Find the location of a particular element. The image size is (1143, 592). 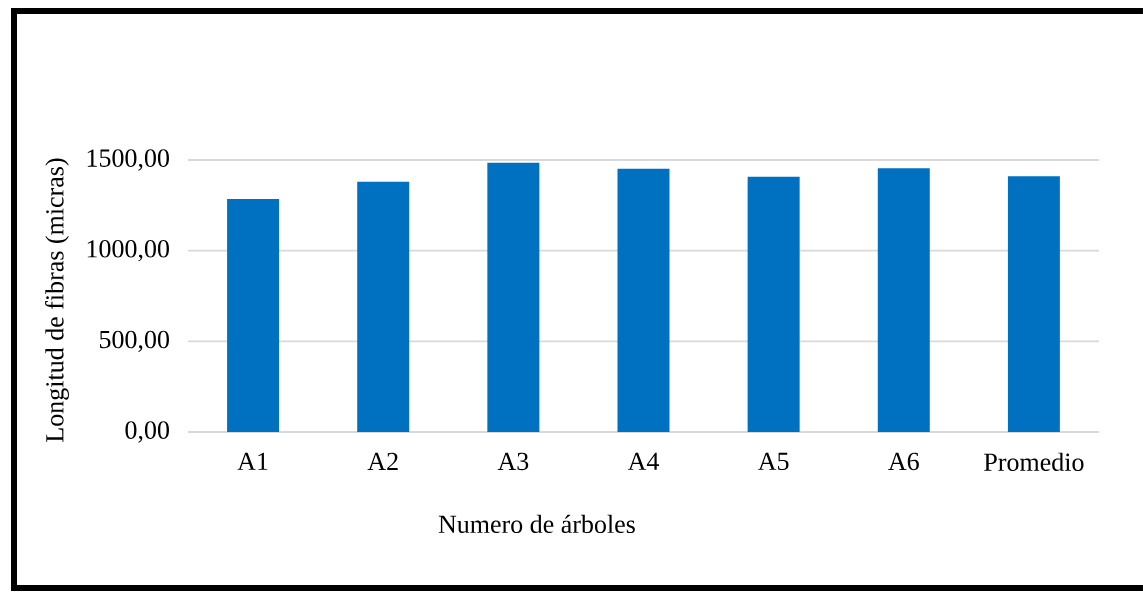

x-axis-title: Numero de árboles is located at coordinates (536, 524).